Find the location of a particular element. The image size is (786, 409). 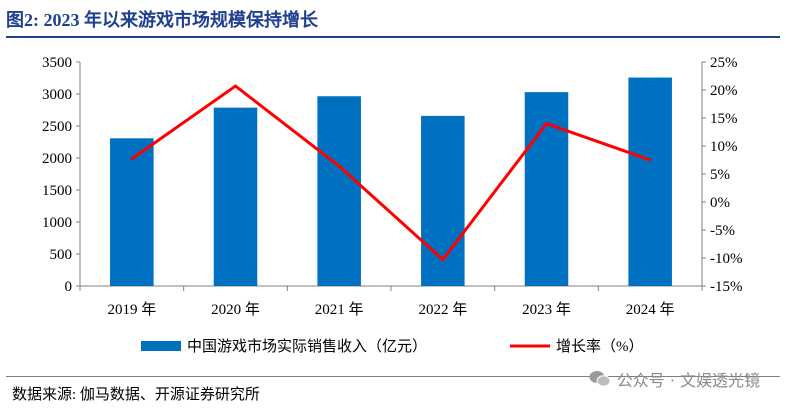

legend-label-bar: 中国游戏市场实际销售收入（亿元） is located at coordinates (307, 346).